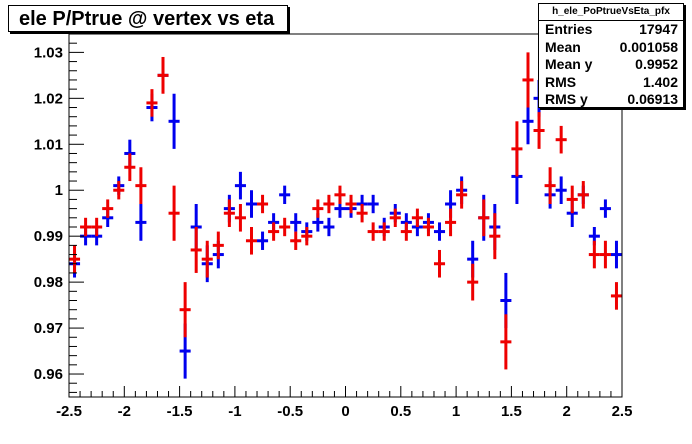 This screenshot has height=444, width=692. I want to click on x-tick-label: 2.5, so click(622, 411).